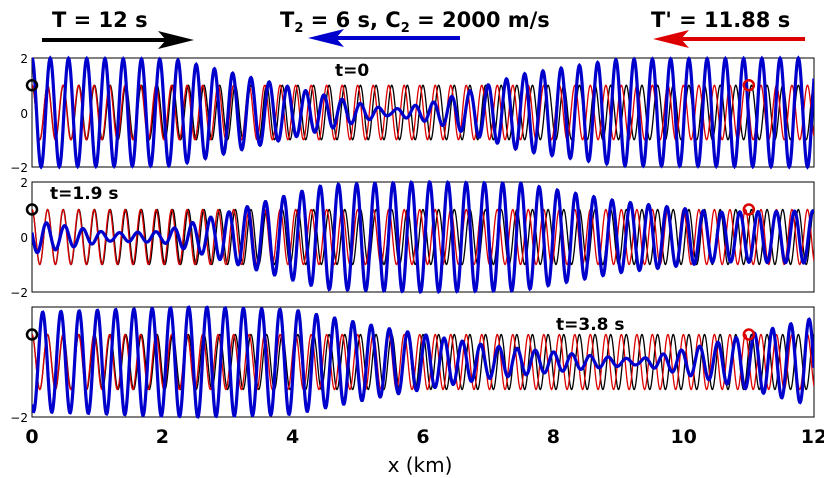  I want to click on header-right-label: T' = 11.88 s, so click(720, 20).